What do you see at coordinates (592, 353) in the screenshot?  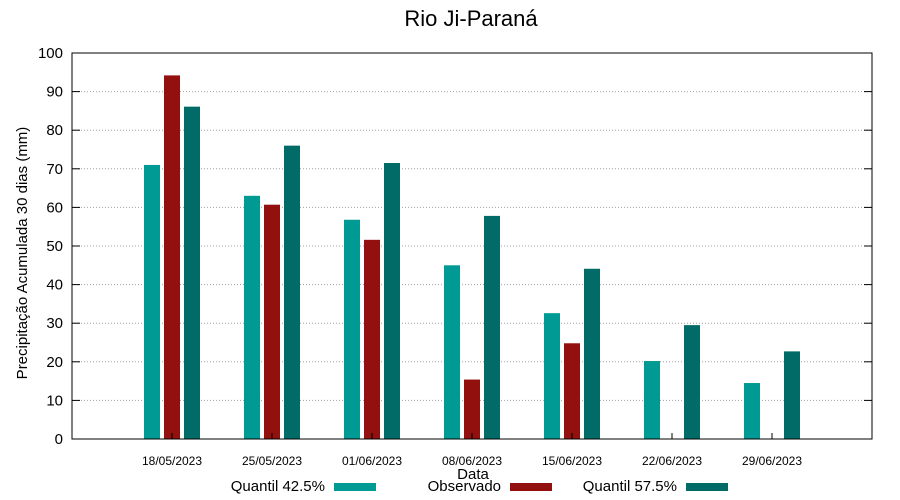 I see `bar-quantil-57-5--4` at bounding box center [592, 353].